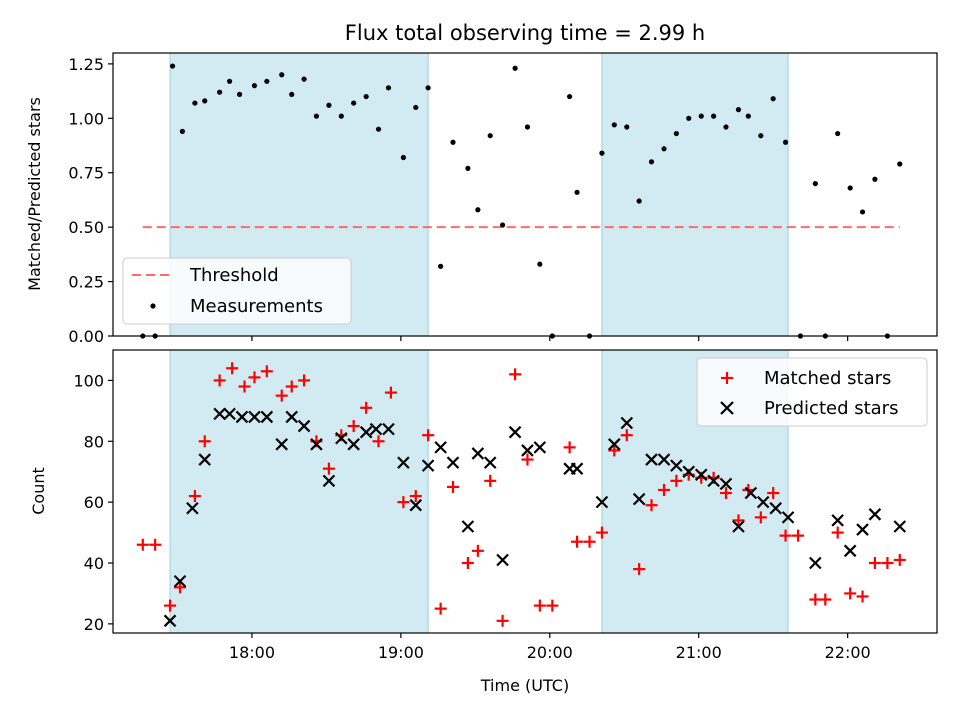  I want to click on observing-window-shade, so click(299, 491).